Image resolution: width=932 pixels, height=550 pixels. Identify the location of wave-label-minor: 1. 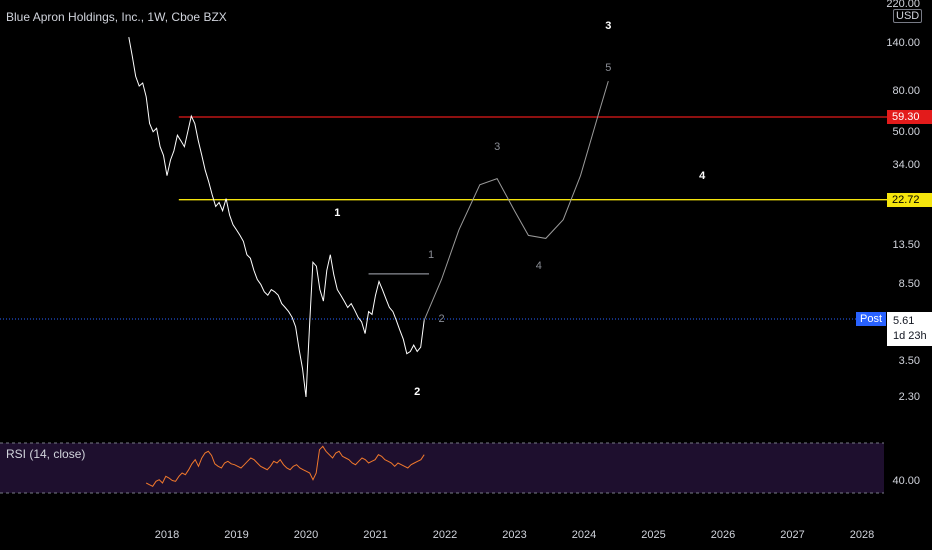
(431, 254).